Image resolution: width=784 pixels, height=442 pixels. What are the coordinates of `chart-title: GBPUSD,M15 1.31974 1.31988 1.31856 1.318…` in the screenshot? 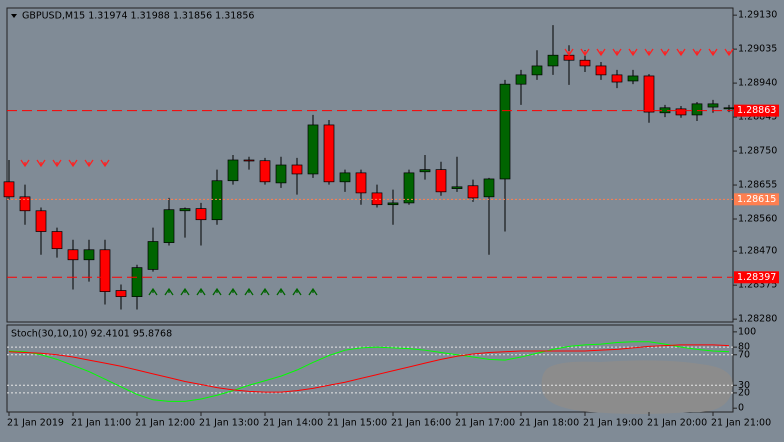 It's located at (138, 16).